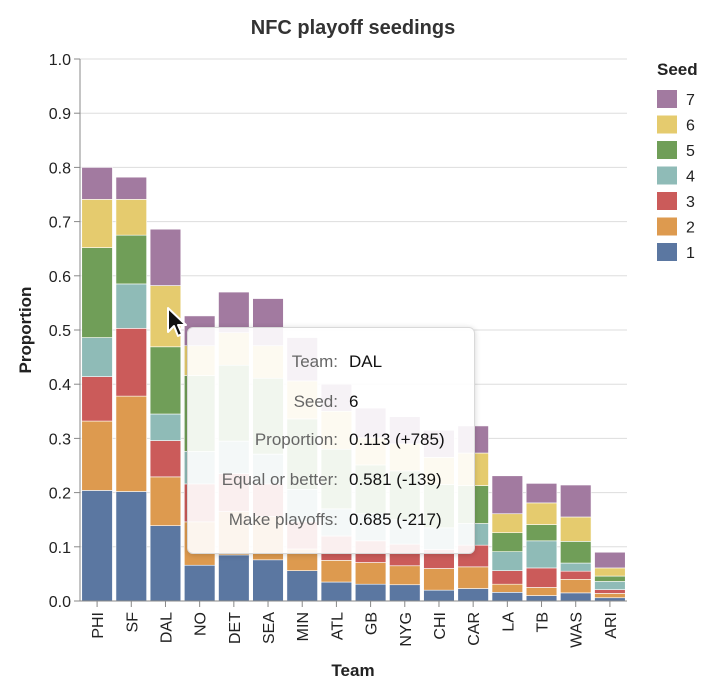 This screenshot has width=712, height=696. What do you see at coordinates (60, 548) in the screenshot?
I see `y-tick-label: 0.1` at bounding box center [60, 548].